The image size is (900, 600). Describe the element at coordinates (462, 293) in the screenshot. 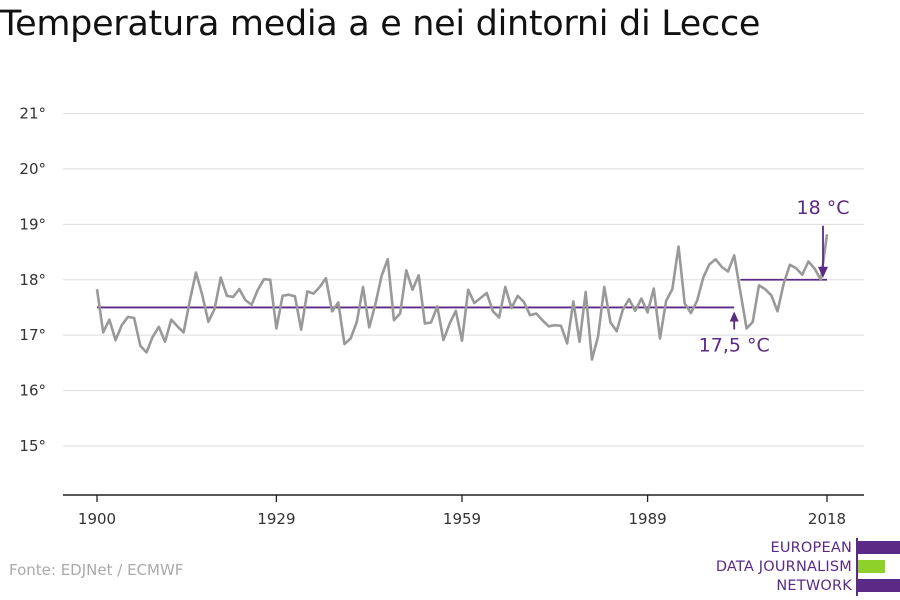

I see `reference-lines` at that location.